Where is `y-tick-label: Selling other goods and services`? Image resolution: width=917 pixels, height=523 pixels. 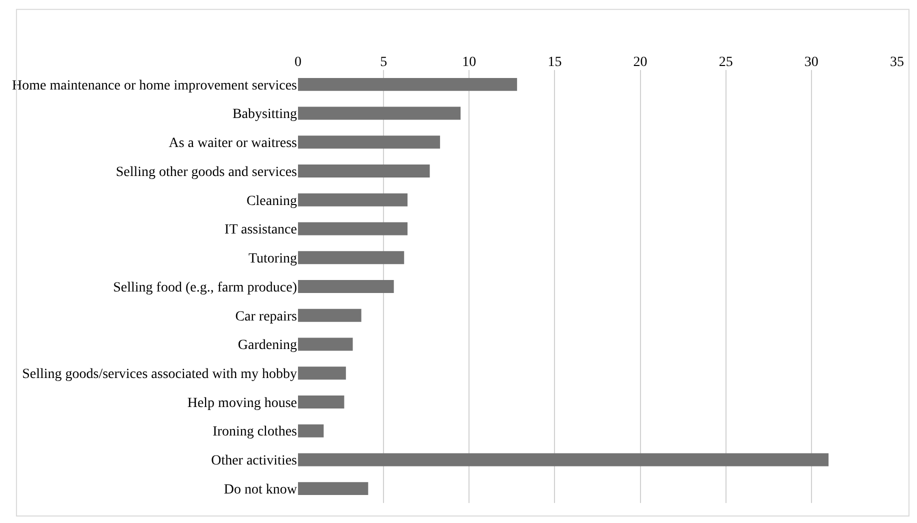 y-tick-label: Selling other goods and services is located at coordinates (206, 172).